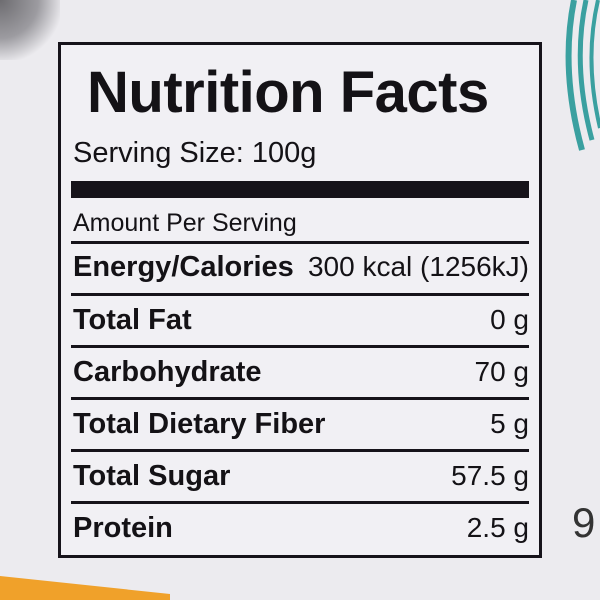 The height and width of the screenshot is (600, 600). I want to click on nutrient-row-dietary-fiber: Total Dietary Fiber 5 g, so click(301, 424).